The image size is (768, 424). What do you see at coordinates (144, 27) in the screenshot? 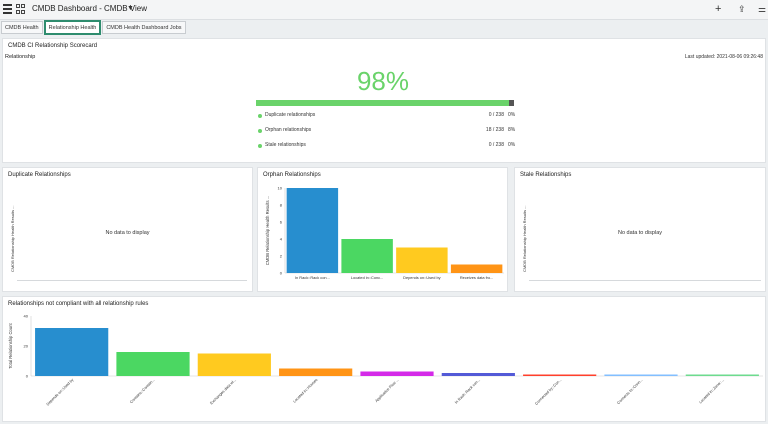
I see `tab-cmdb-health-dashboard-jobs: CMDB Health Dashboard Jobs` at bounding box center [144, 27].